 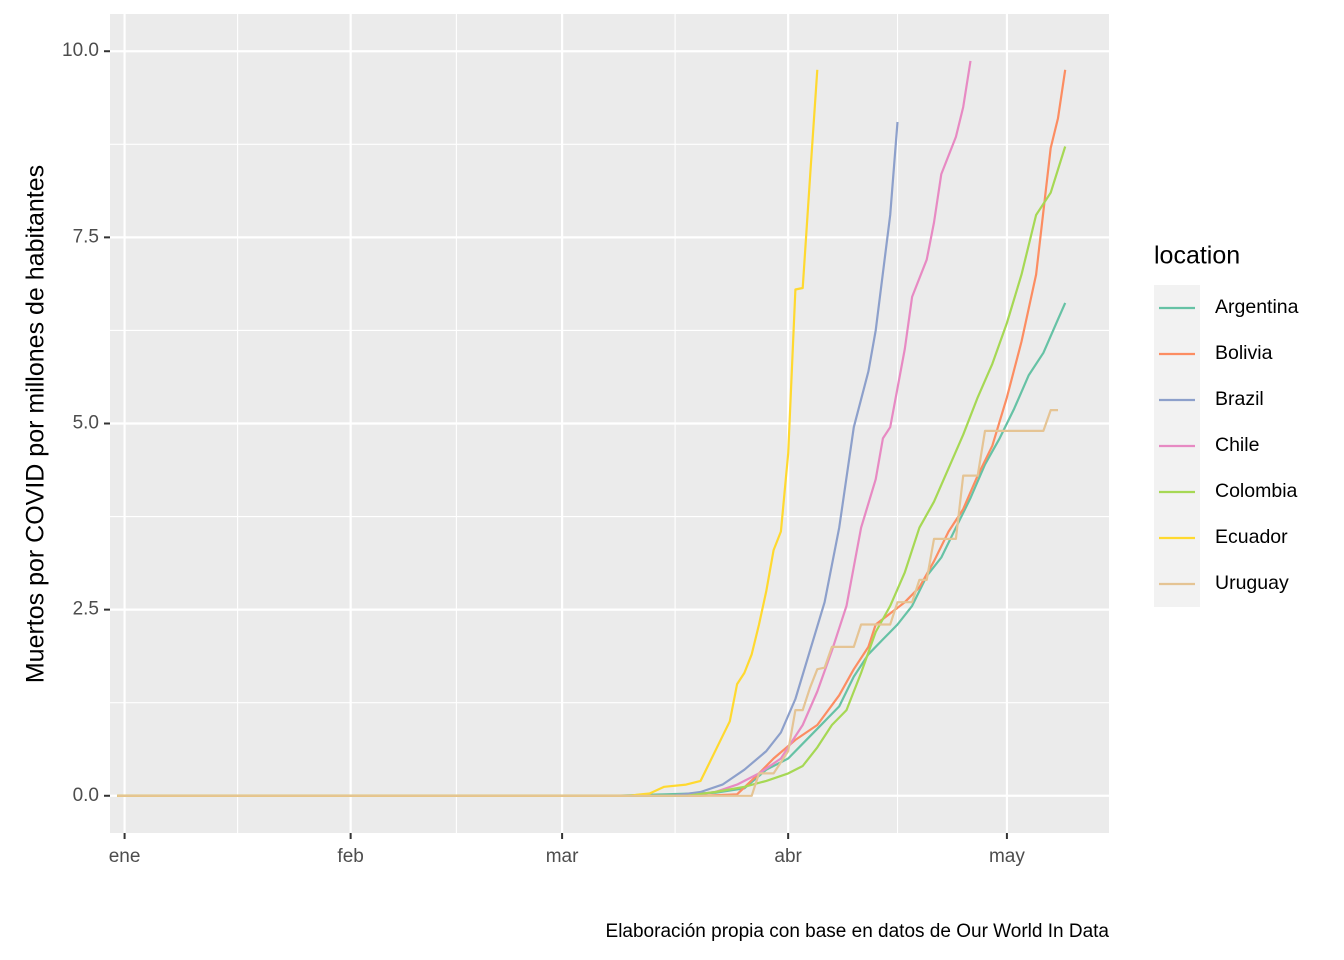 I want to click on legend-label: Bolivia, so click(x=1244, y=353).